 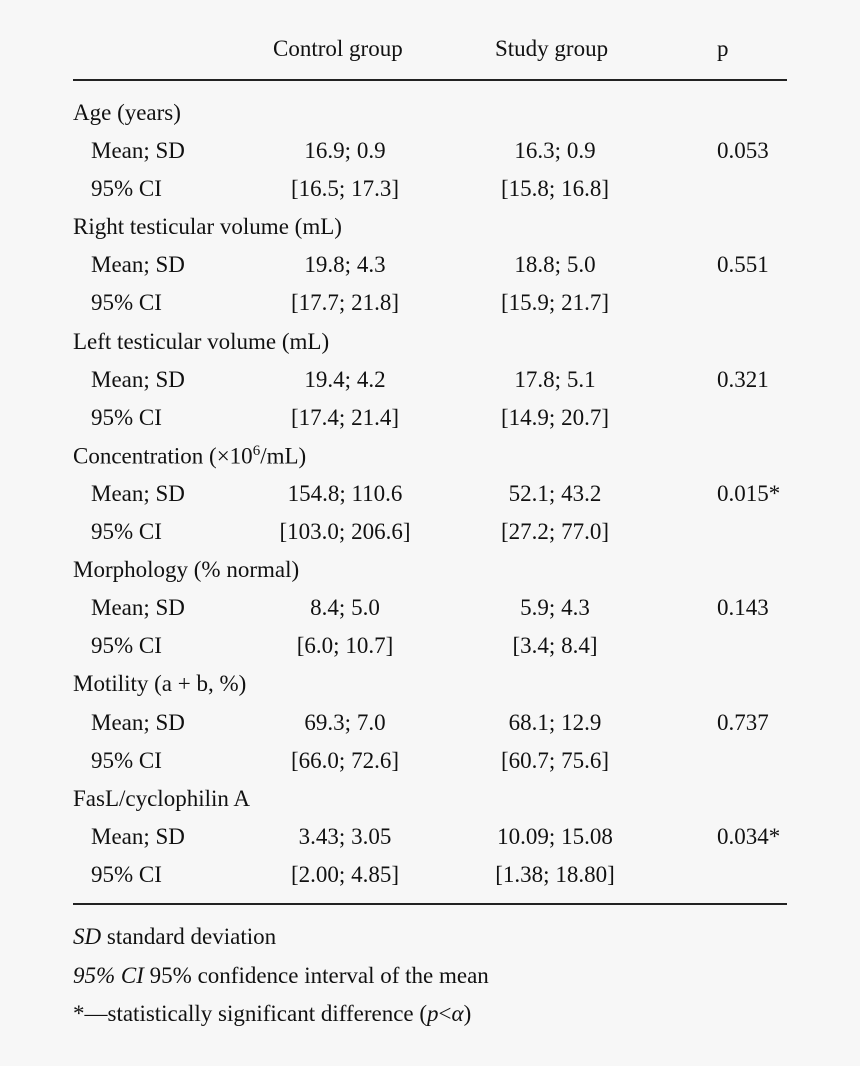 What do you see at coordinates (430, 904) in the screenshot?
I see `bottom-rule` at bounding box center [430, 904].